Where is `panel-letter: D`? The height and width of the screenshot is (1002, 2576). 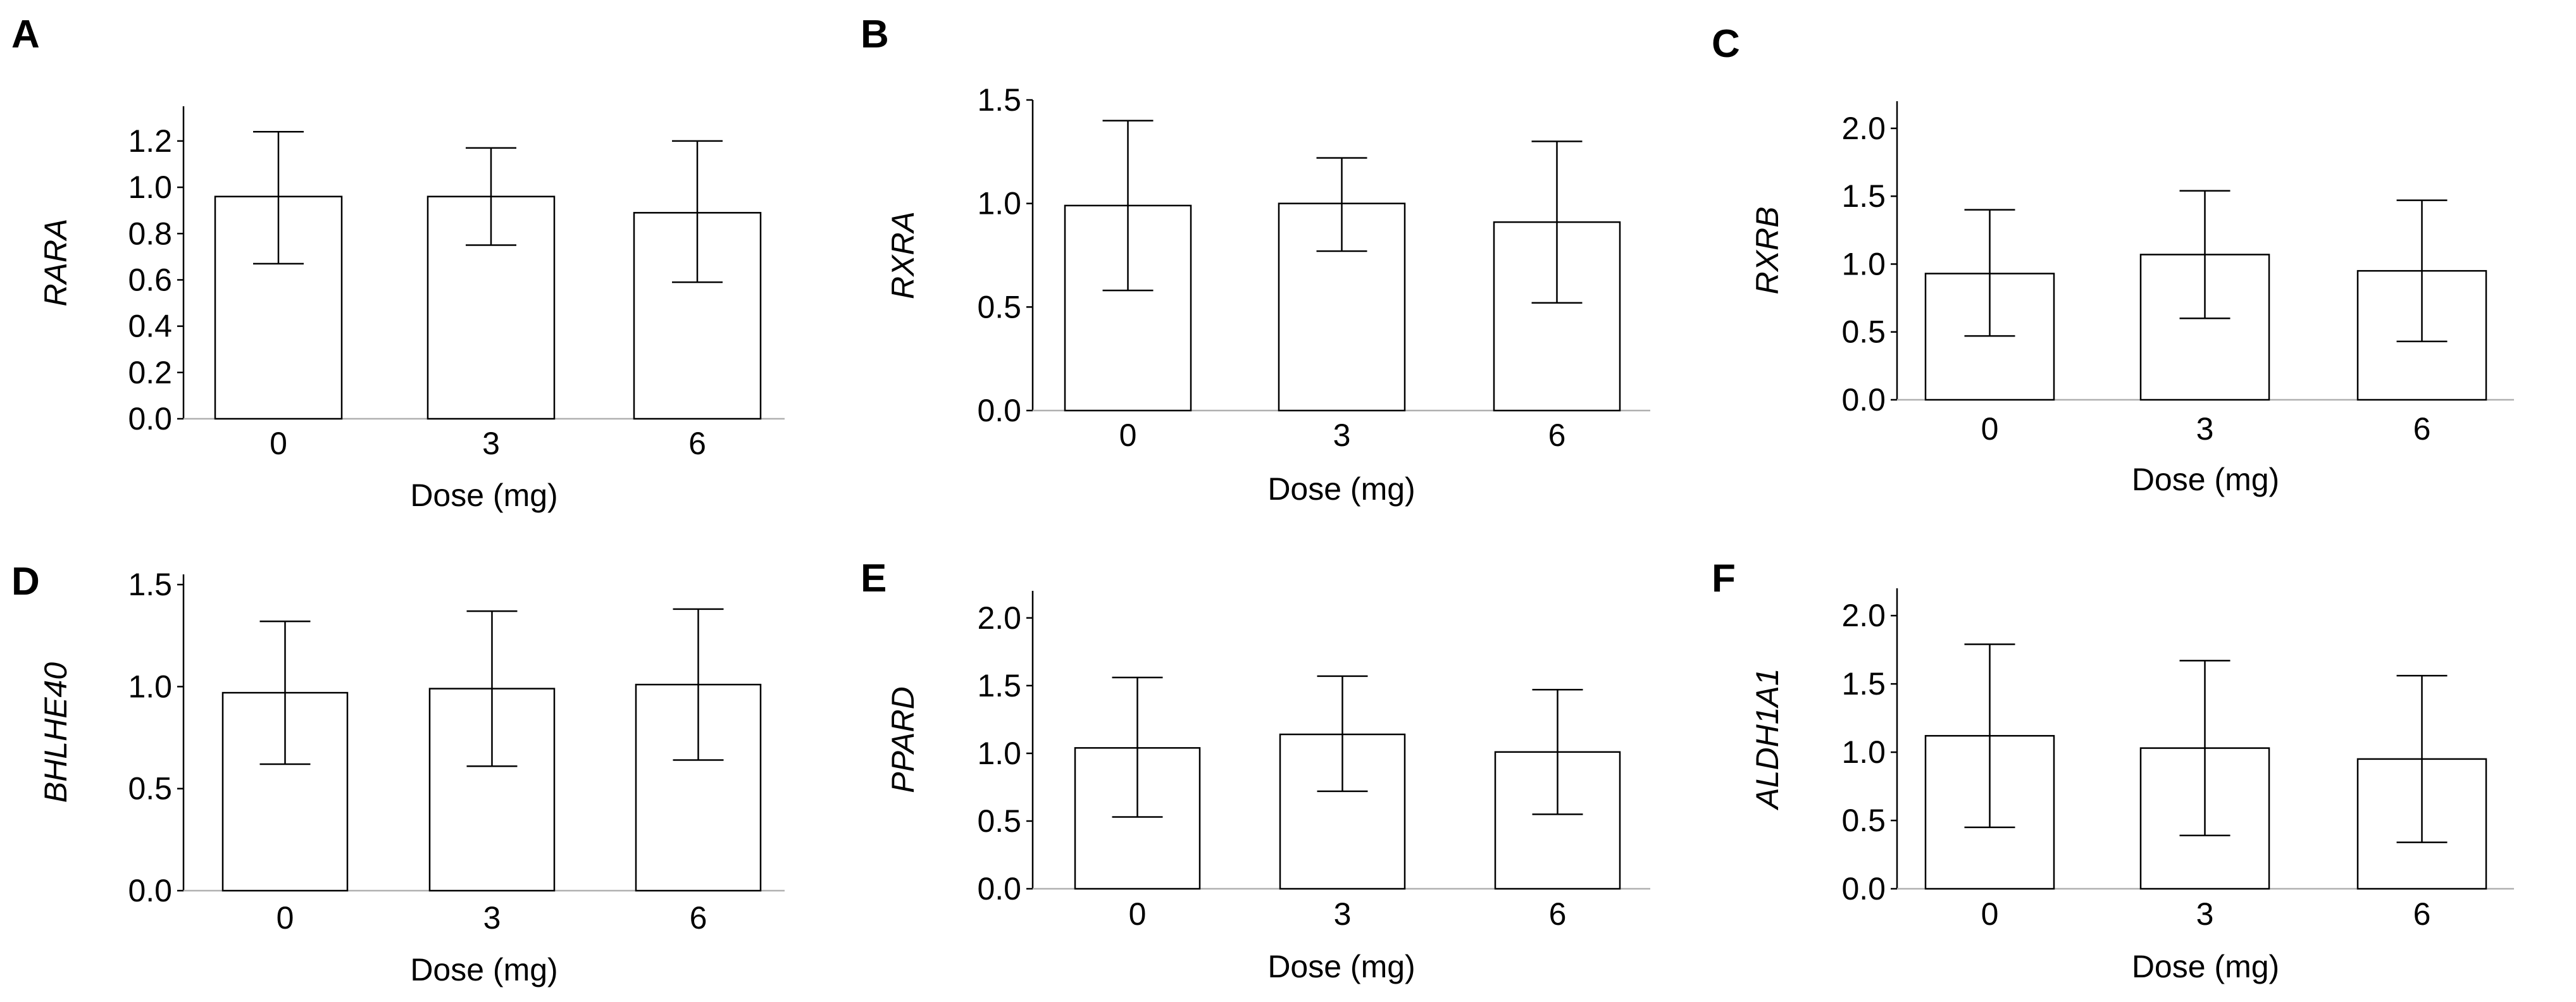
panel-letter: D is located at coordinates (25, 581).